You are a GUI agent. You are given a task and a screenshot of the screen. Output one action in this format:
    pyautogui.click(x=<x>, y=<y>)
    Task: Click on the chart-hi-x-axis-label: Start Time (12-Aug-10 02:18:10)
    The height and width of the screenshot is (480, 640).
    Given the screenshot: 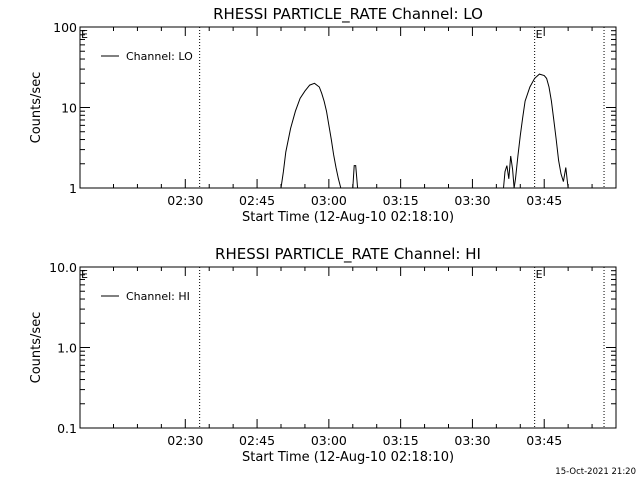 What is the action you would take?
    pyautogui.click(x=348, y=457)
    